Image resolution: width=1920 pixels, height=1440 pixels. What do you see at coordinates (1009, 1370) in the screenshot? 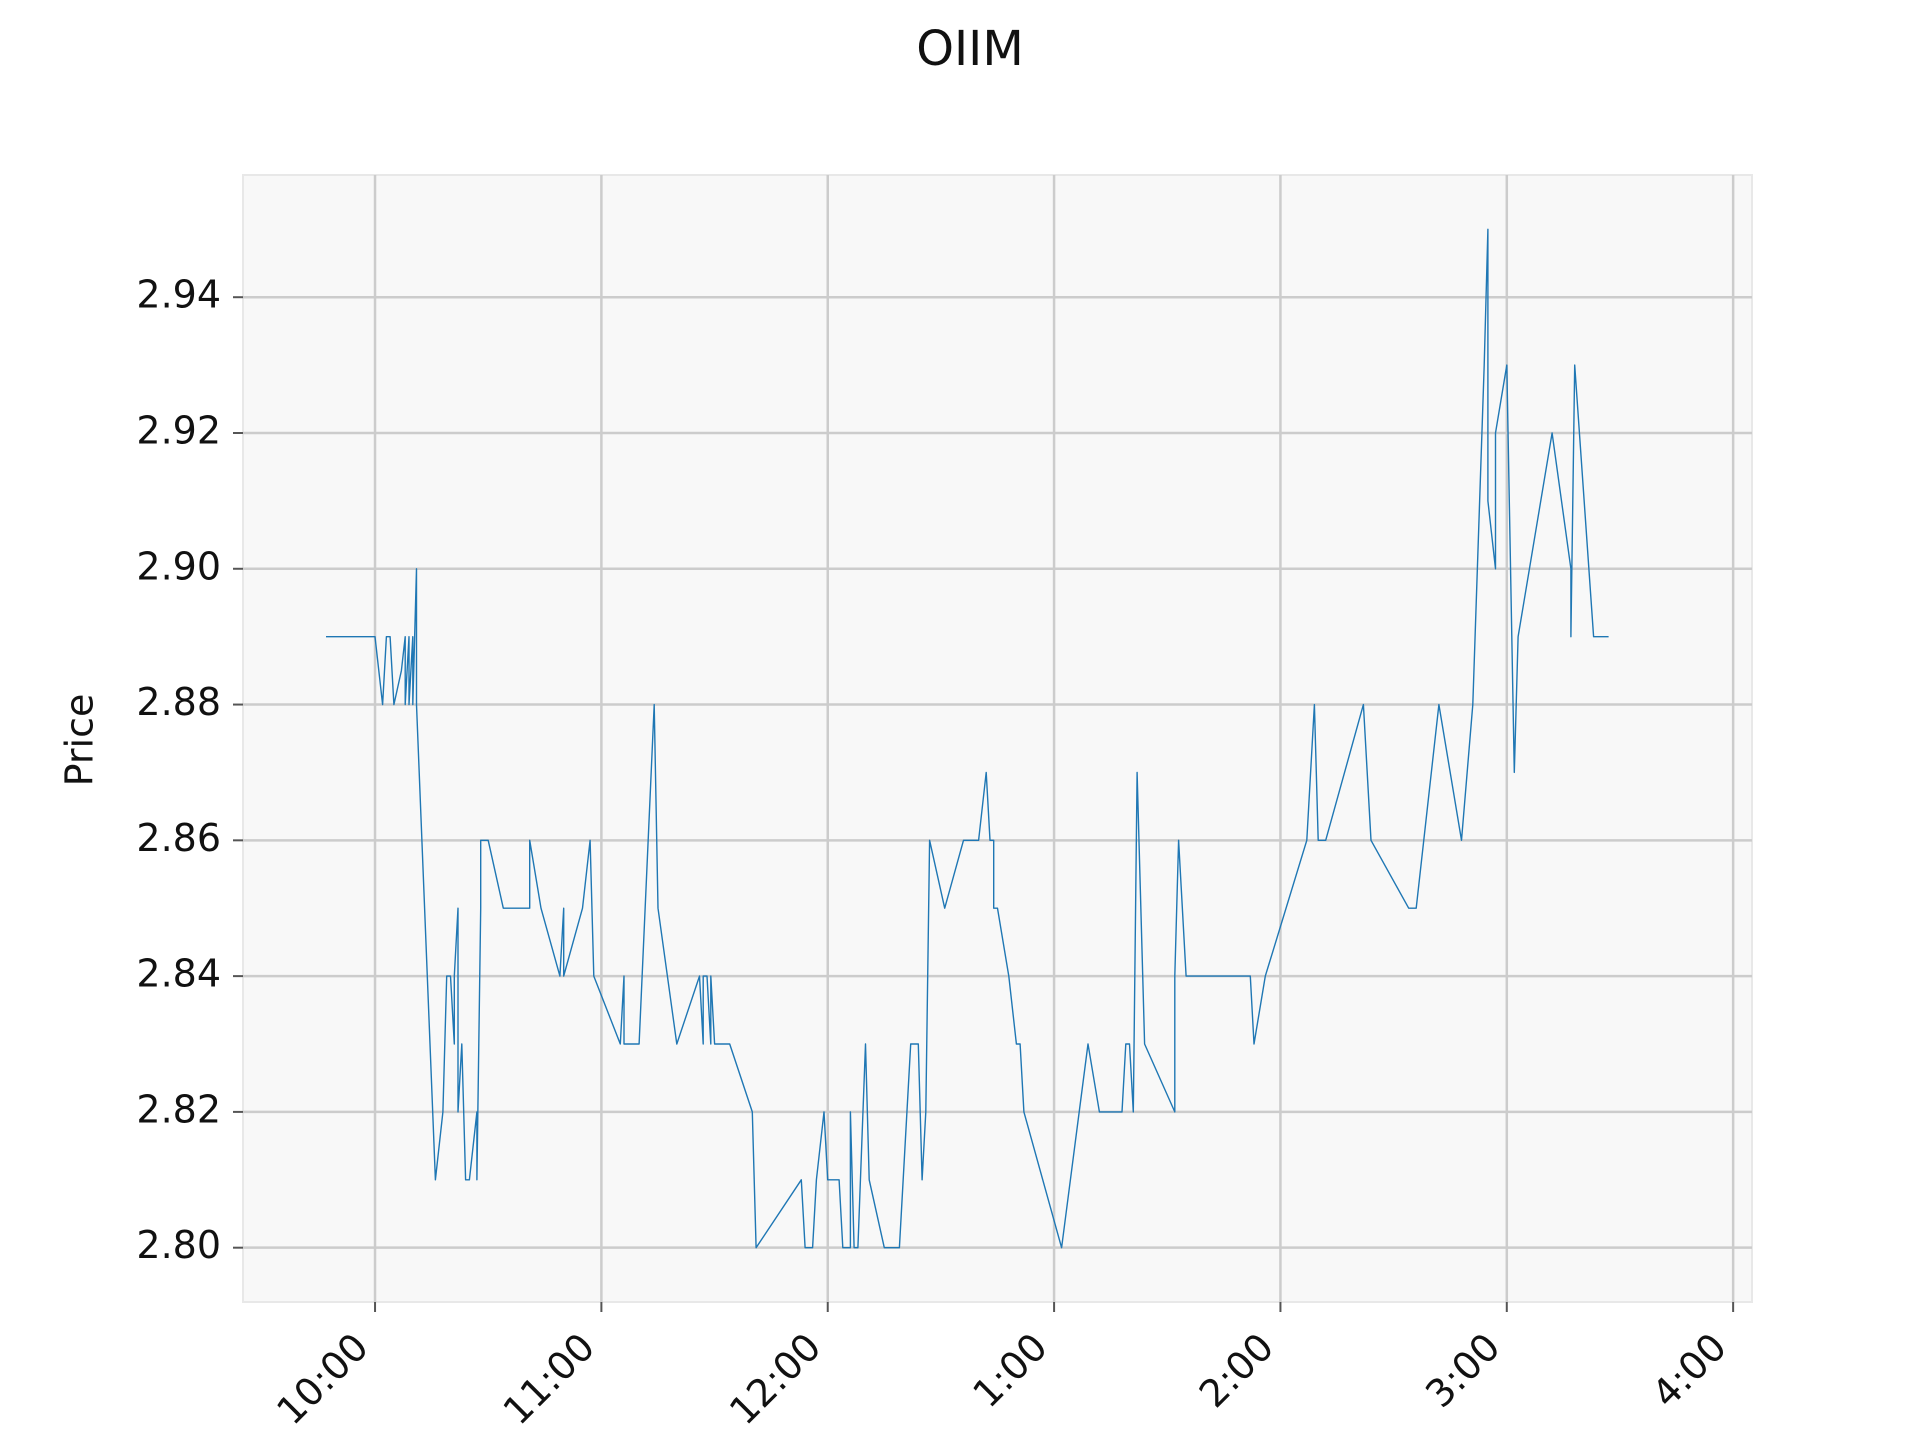
I see `x-tick-label: 1:00` at bounding box center [1009, 1370].